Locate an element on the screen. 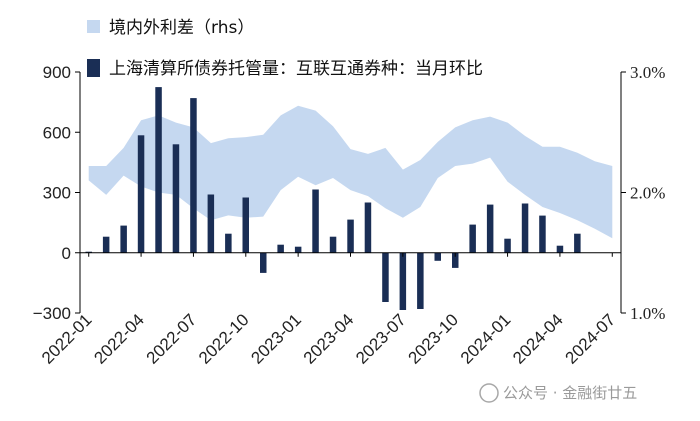 The height and width of the screenshot is (421, 700). watermark-text: 公众号 · 金融街廿五 is located at coordinates (570, 393).